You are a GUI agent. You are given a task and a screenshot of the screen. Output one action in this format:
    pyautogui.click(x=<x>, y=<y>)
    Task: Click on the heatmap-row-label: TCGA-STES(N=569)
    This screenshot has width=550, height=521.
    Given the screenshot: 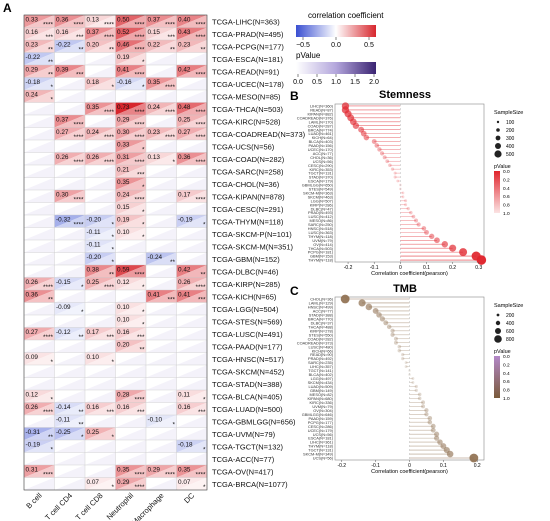 What is the action you would take?
    pyautogui.click(x=247, y=322)
    